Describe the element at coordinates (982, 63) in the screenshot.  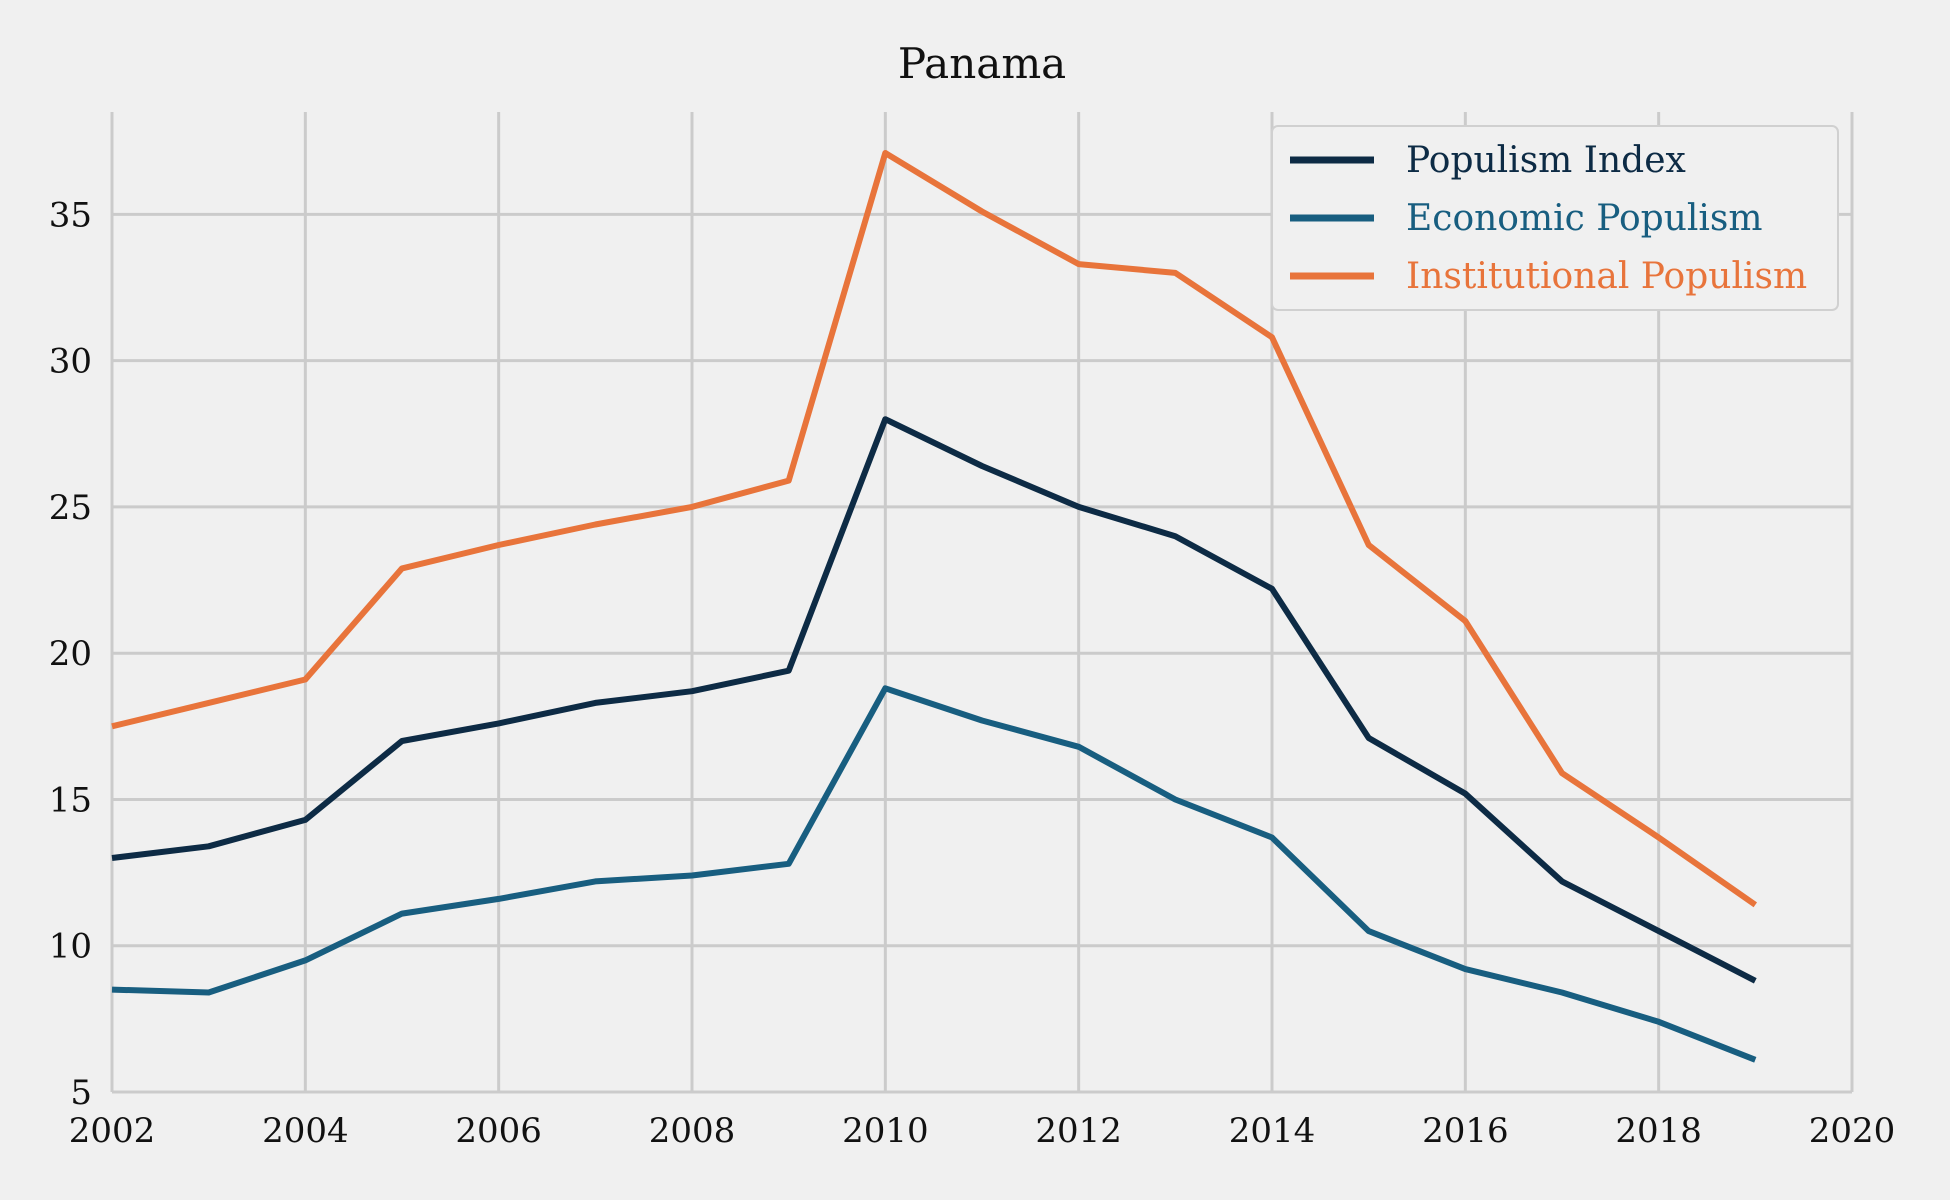
I see `chart-title: Panama` at that location.